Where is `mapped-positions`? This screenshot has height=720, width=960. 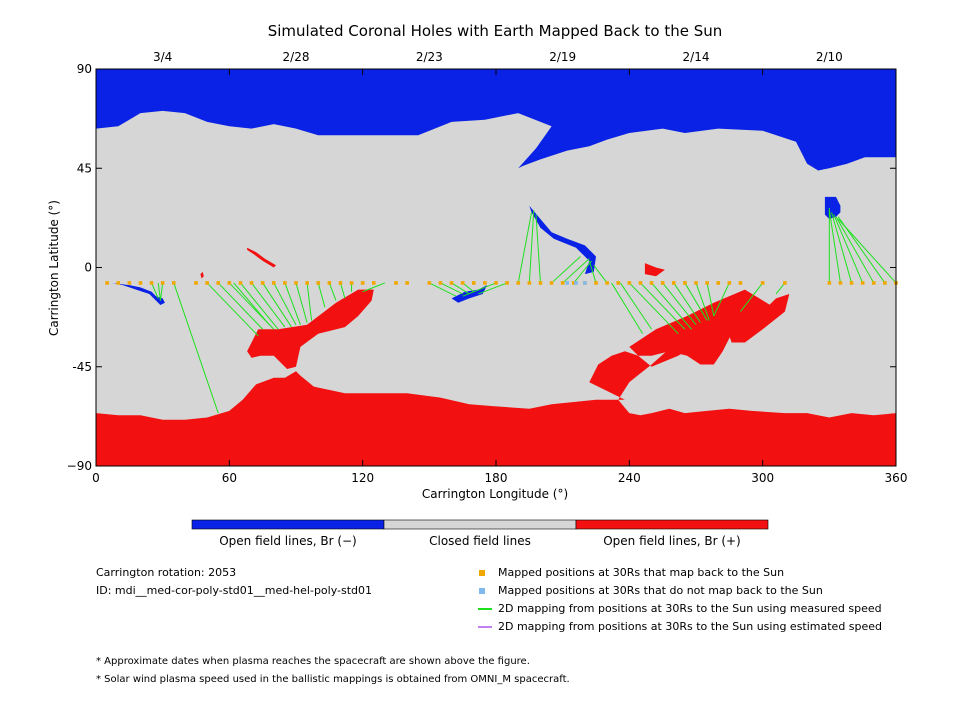 mapped-positions is located at coordinates (501, 283).